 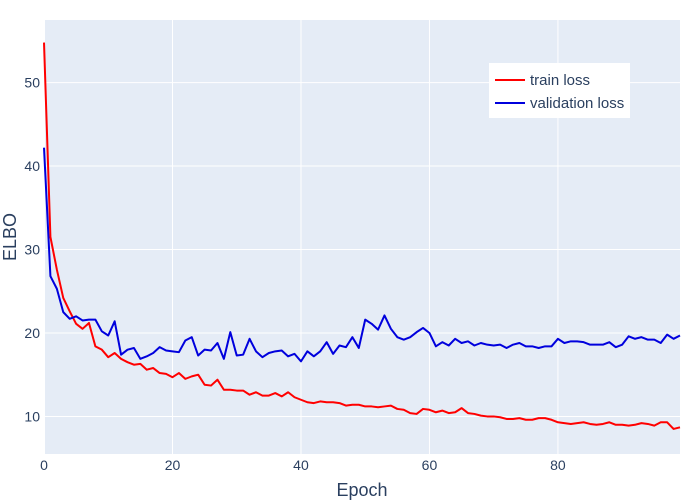 I want to click on legend-label-train: train loss, so click(x=560, y=80).